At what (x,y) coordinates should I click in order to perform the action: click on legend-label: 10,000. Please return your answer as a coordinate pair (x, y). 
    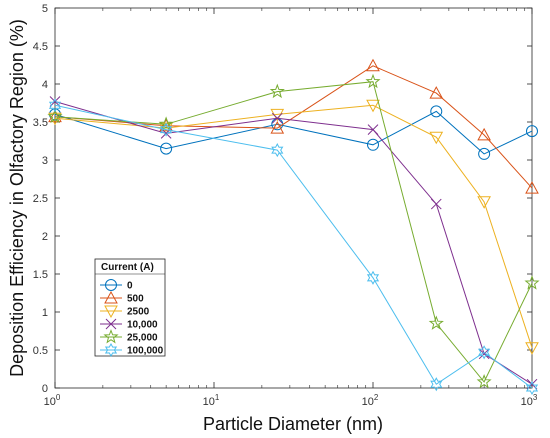
    Looking at the image, I should click on (142, 325).